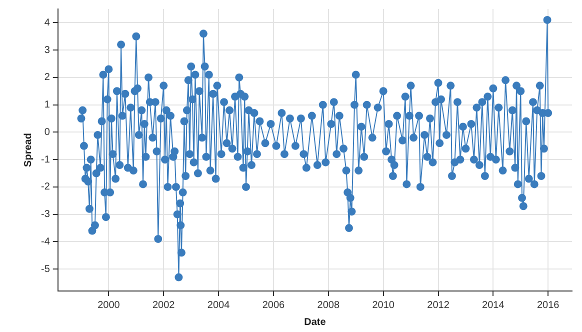 The image size is (582, 332). Describe the element at coordinates (164, 305) in the screenshot. I see `x-tick-label: 2002` at that location.